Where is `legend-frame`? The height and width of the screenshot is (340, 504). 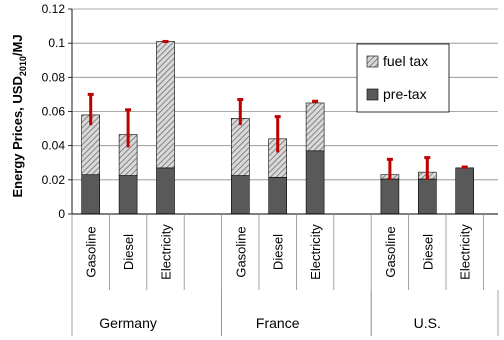
legend-frame is located at coordinates (403, 78).